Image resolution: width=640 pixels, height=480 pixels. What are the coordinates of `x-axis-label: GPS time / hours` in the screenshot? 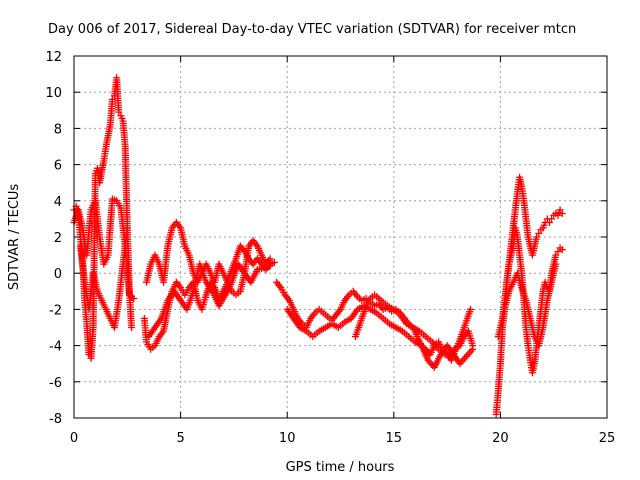 It's located at (340, 467).